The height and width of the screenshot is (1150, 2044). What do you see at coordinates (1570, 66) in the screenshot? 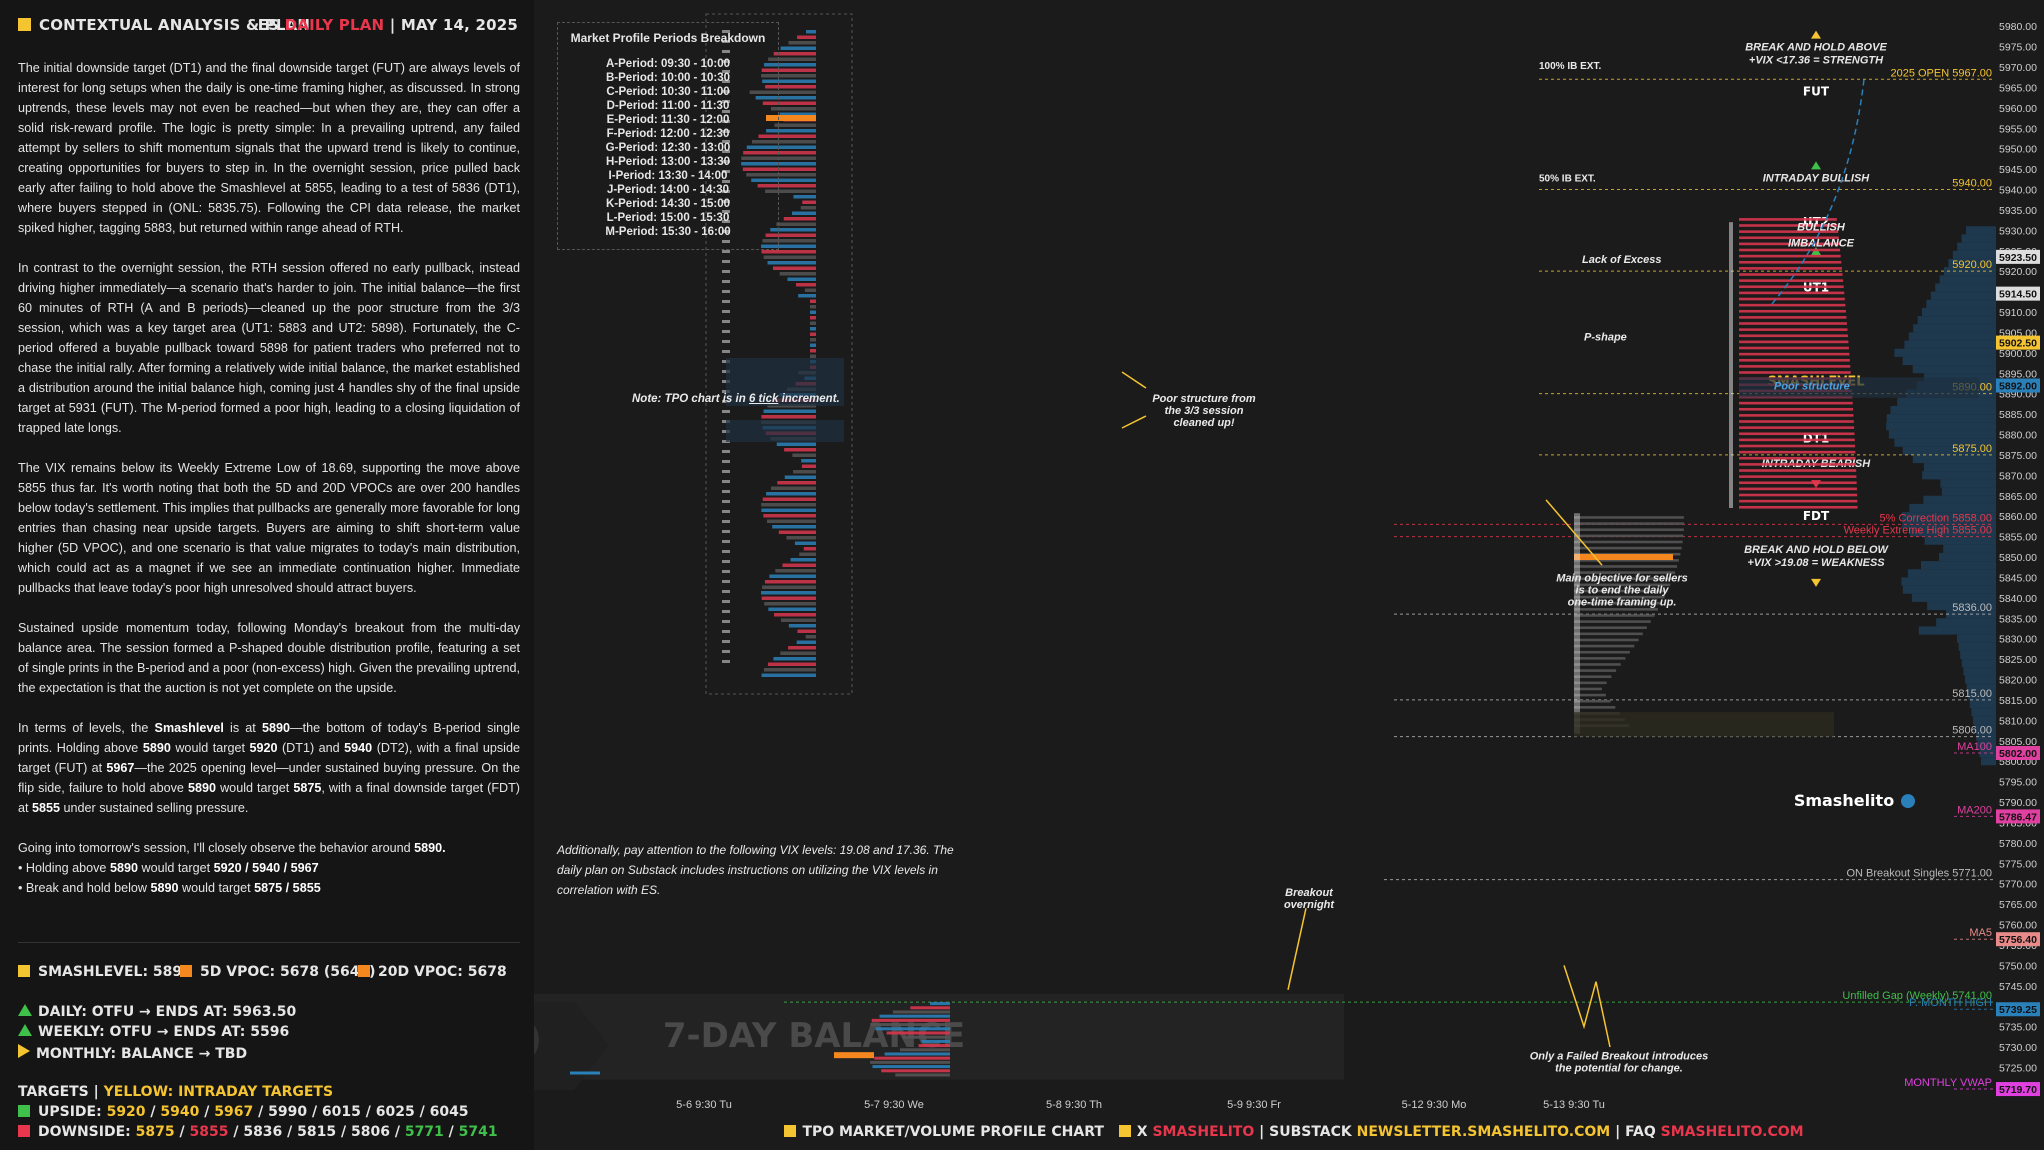
I see `ib-ext-label: 100% IB EXT.` at bounding box center [1570, 66].